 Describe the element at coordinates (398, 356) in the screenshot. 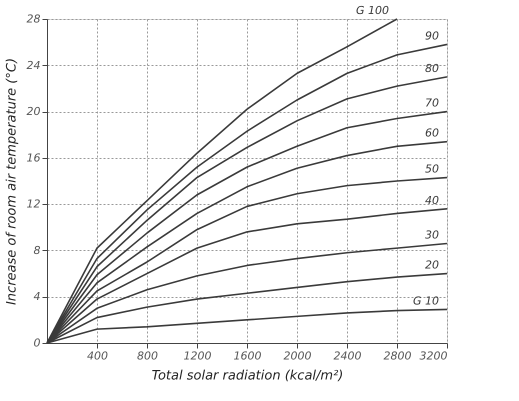

I see `x-tick-label: 2800` at that location.